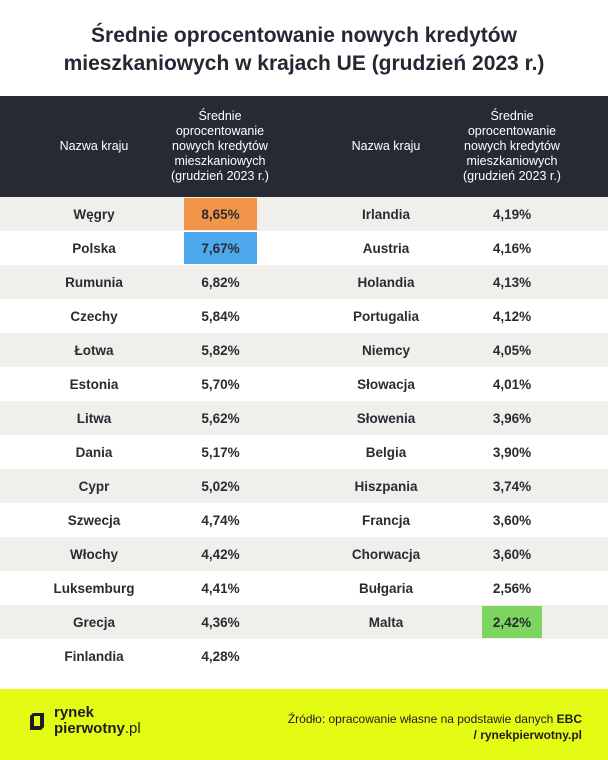 Image resolution: width=608 pixels, height=760 pixels. I want to click on country-name: Bułgaria, so click(385, 588).